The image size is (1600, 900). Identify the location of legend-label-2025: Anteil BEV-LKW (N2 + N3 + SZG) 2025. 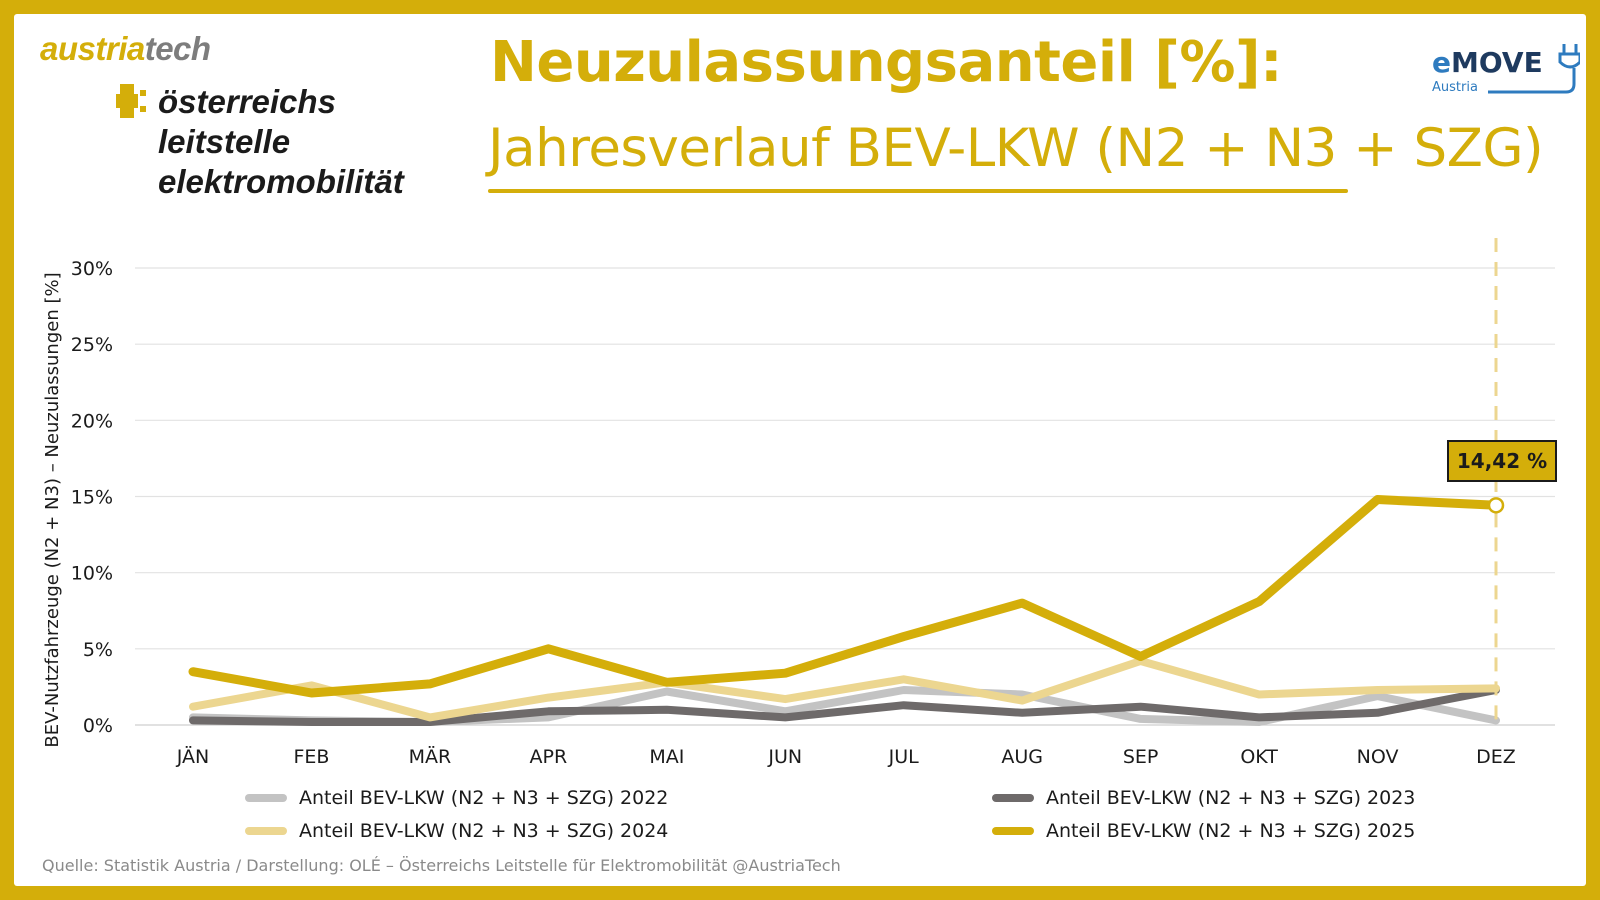
(1231, 831).